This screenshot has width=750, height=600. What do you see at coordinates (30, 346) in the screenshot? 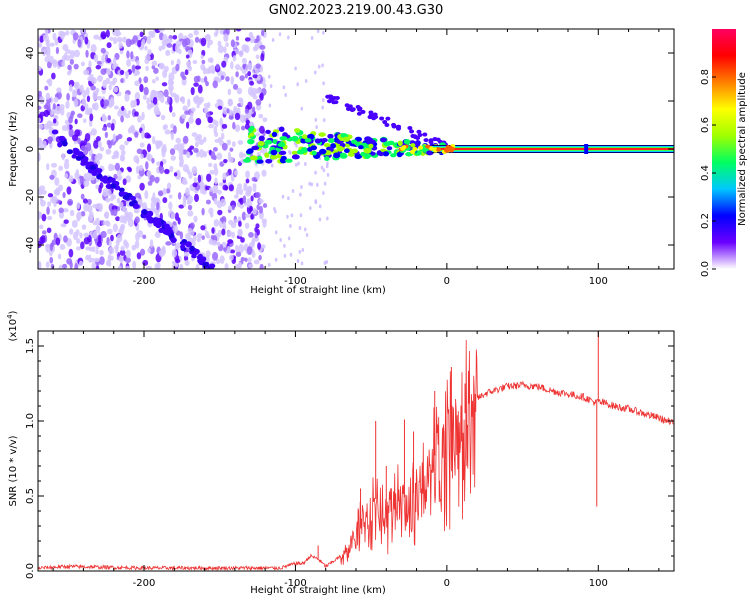
I see `y-tick-label: 1.5` at bounding box center [30, 346].